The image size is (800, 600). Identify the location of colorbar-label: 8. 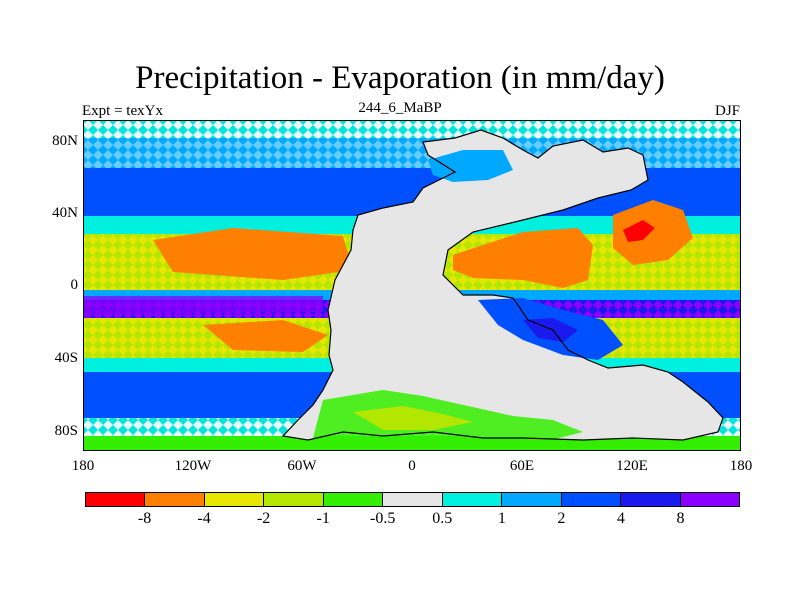
(680, 518).